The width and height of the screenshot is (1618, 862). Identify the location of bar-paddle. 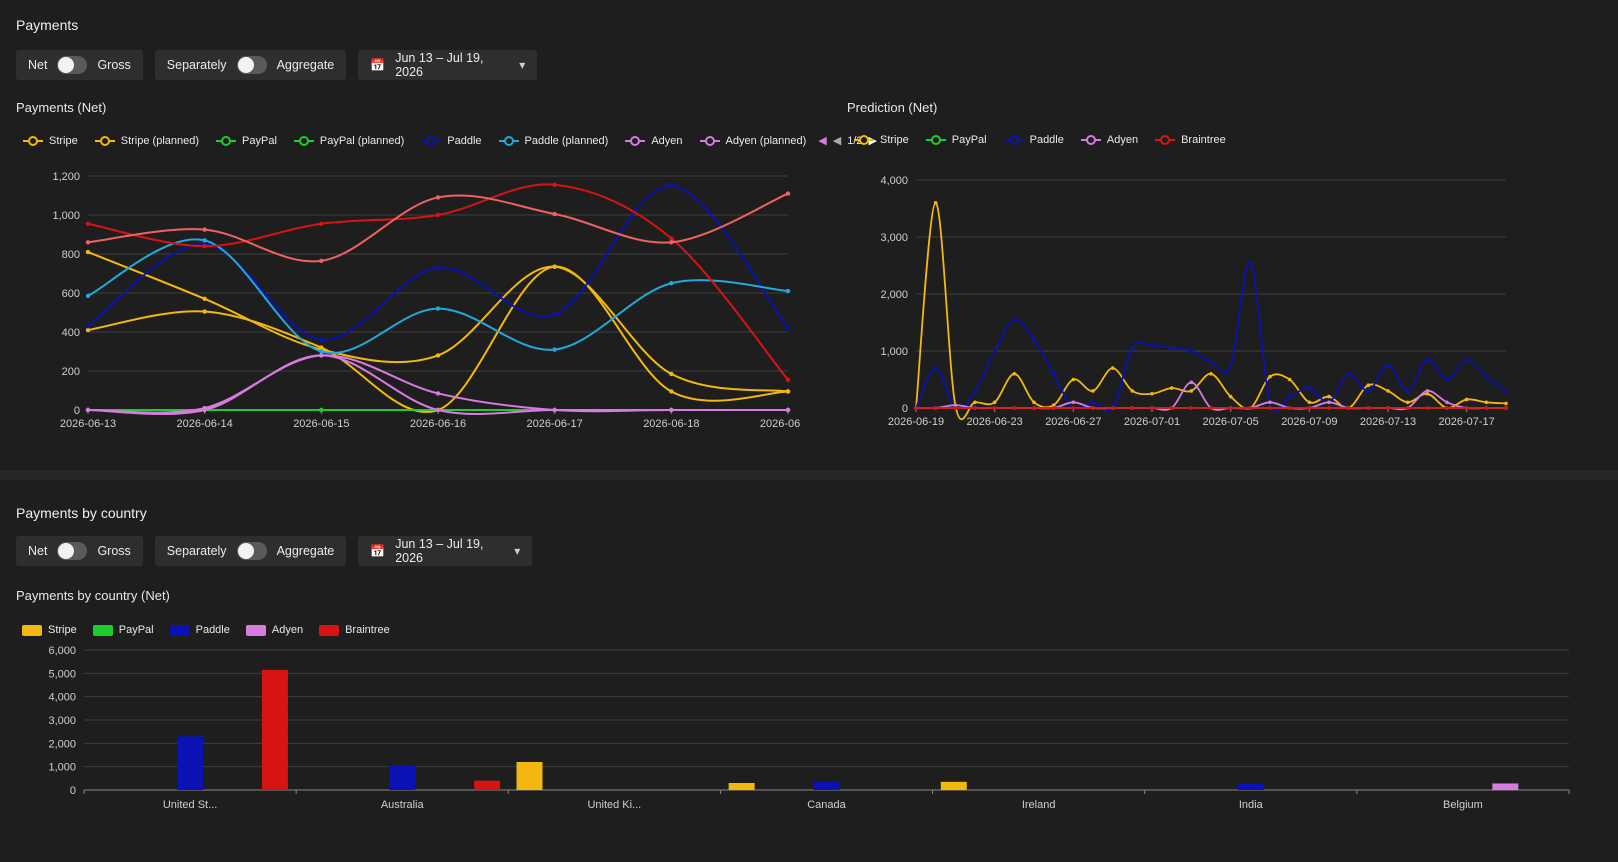
(1250, 786).